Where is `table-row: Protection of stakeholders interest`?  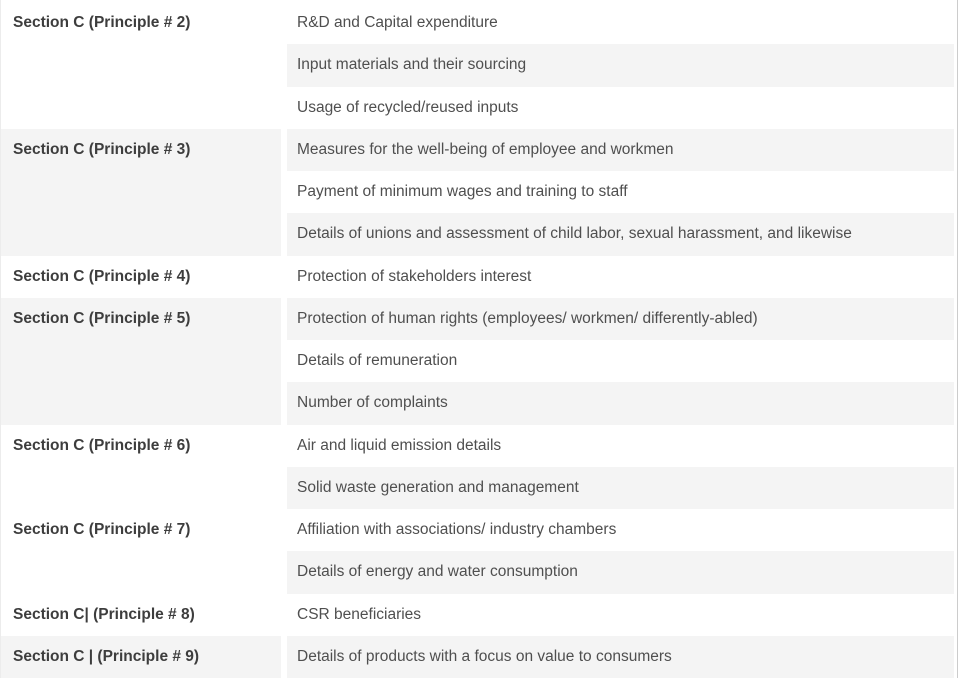 table-row: Protection of stakeholders interest is located at coordinates (620, 276).